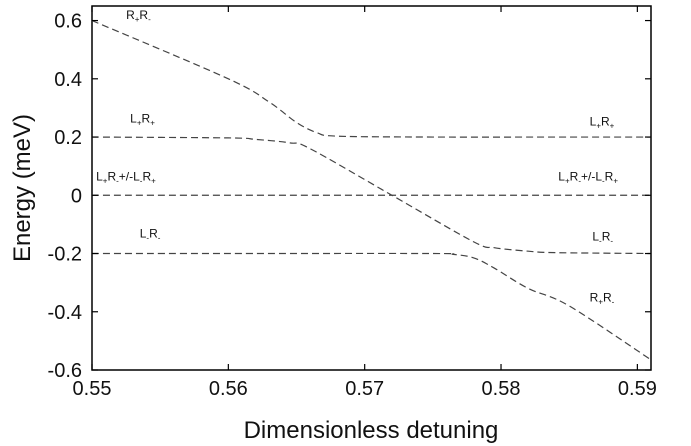 This screenshot has width=691, height=446. Describe the element at coordinates (501, 389) in the screenshot. I see `x-tick-label: 0.58` at that location.